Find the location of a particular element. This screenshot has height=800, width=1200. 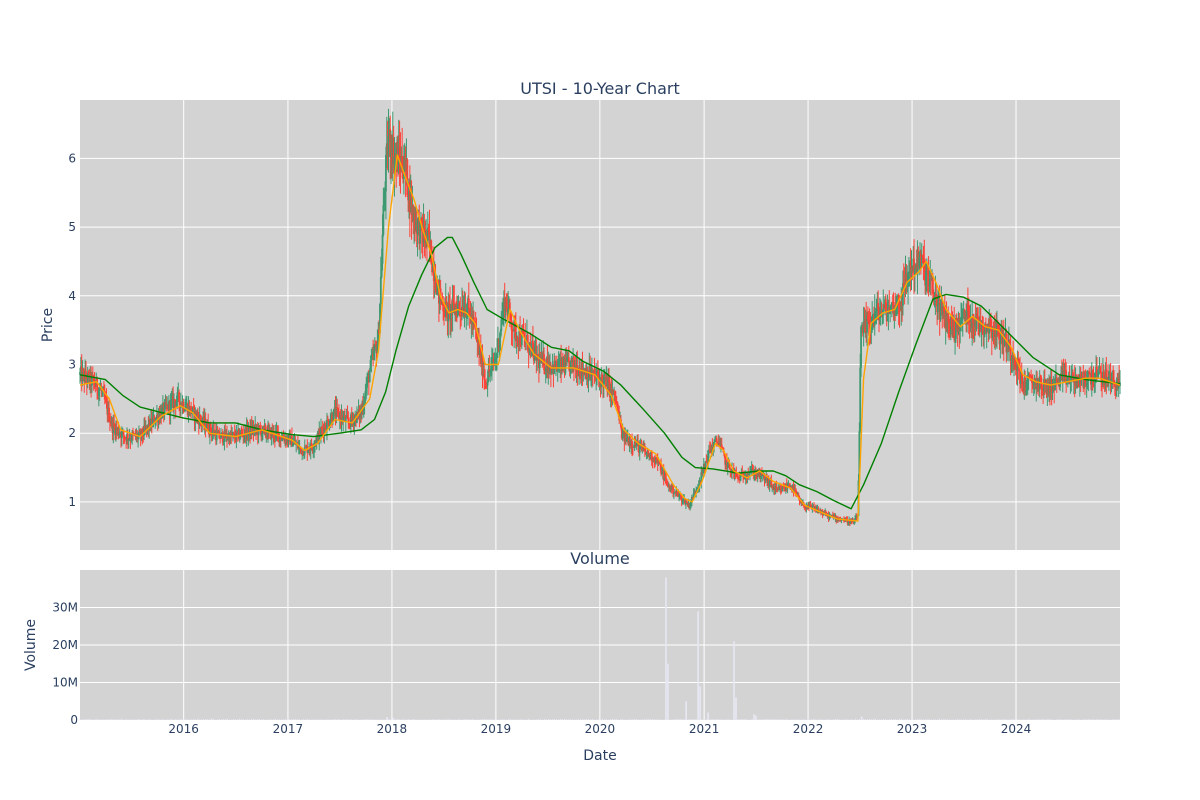

price-y-tick-label: 3 is located at coordinates (72, 365).